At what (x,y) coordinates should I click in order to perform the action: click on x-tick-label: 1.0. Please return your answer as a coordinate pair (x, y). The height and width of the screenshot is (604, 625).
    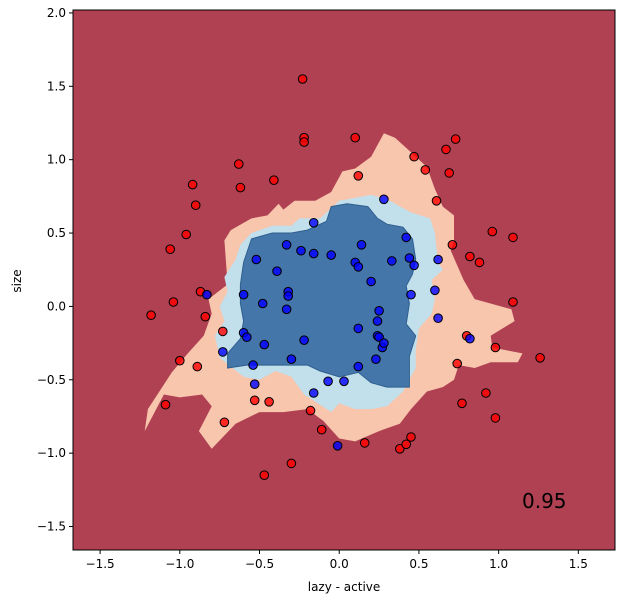
    Looking at the image, I should click on (498, 564).